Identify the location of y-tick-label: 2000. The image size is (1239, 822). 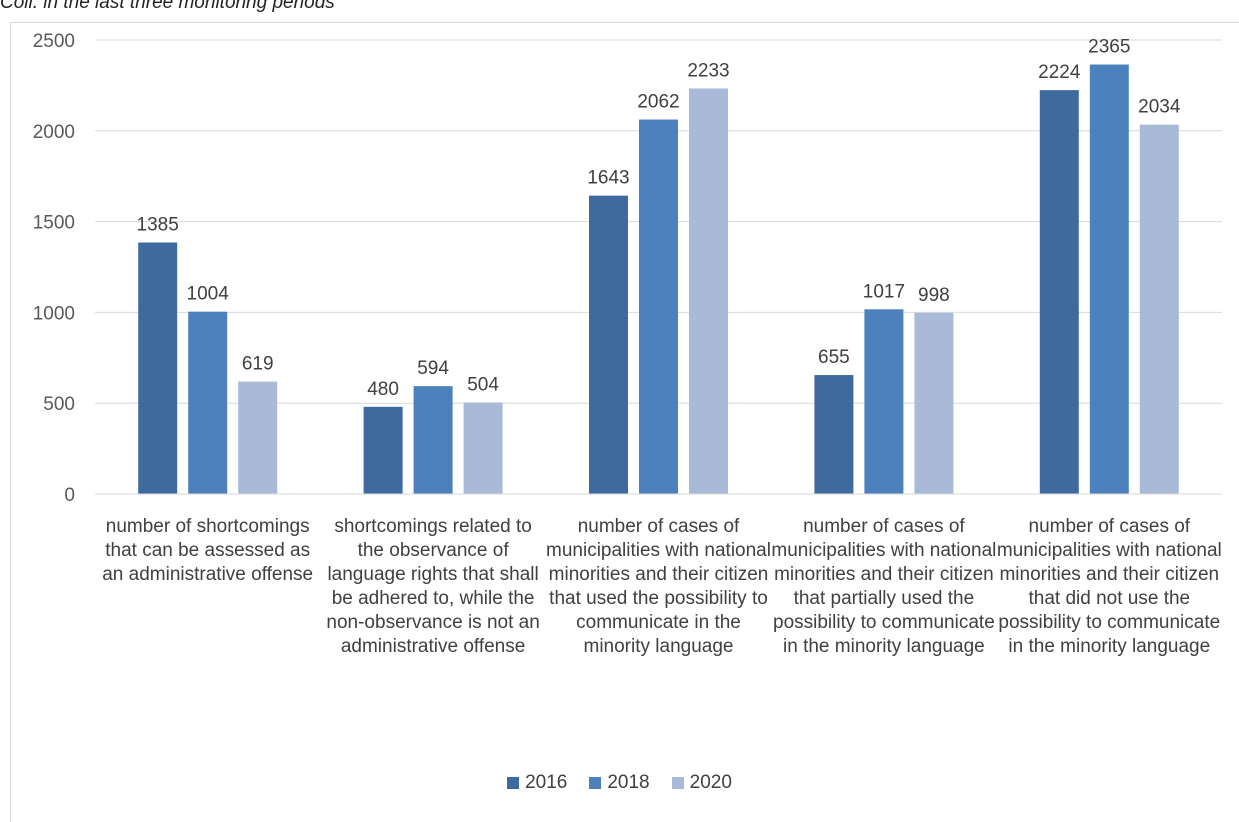
(54, 132).